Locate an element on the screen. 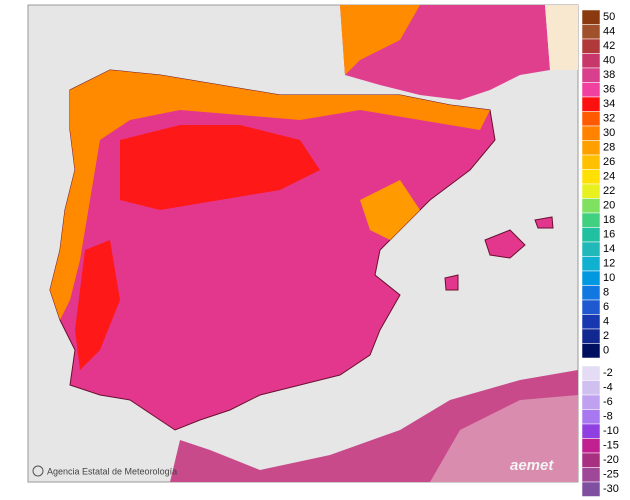 This screenshot has width=630, height=500. legend-label: -6 is located at coordinates (608, 402).